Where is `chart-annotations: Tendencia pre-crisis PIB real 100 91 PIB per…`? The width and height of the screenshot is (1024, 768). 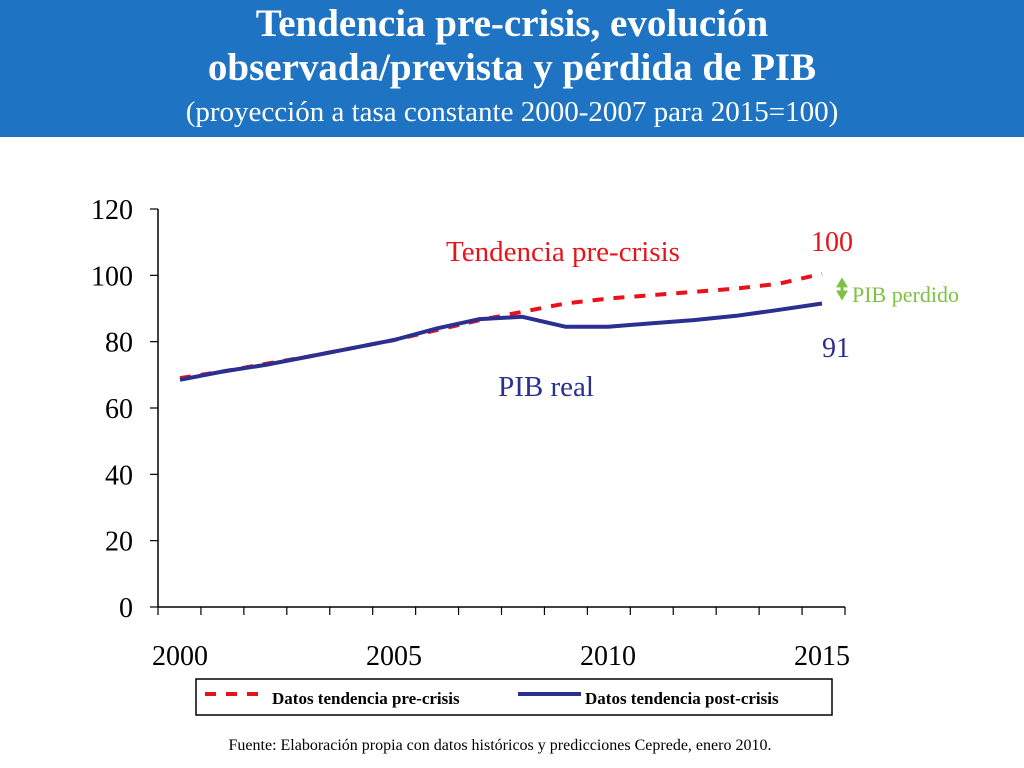
chart-annotations: Tendencia pre-crisis PIB real 100 91 PIB per… is located at coordinates (702, 315).